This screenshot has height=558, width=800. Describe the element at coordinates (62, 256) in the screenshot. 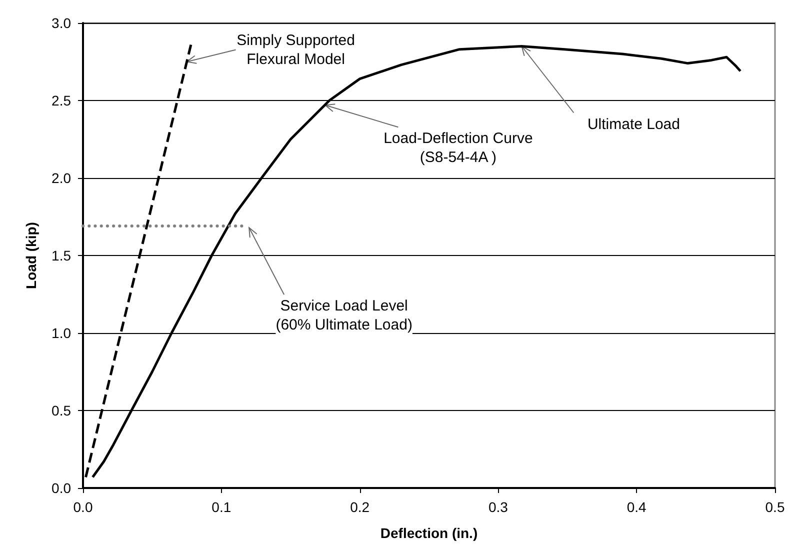

I see `y-tick-label: 1.5` at that location.